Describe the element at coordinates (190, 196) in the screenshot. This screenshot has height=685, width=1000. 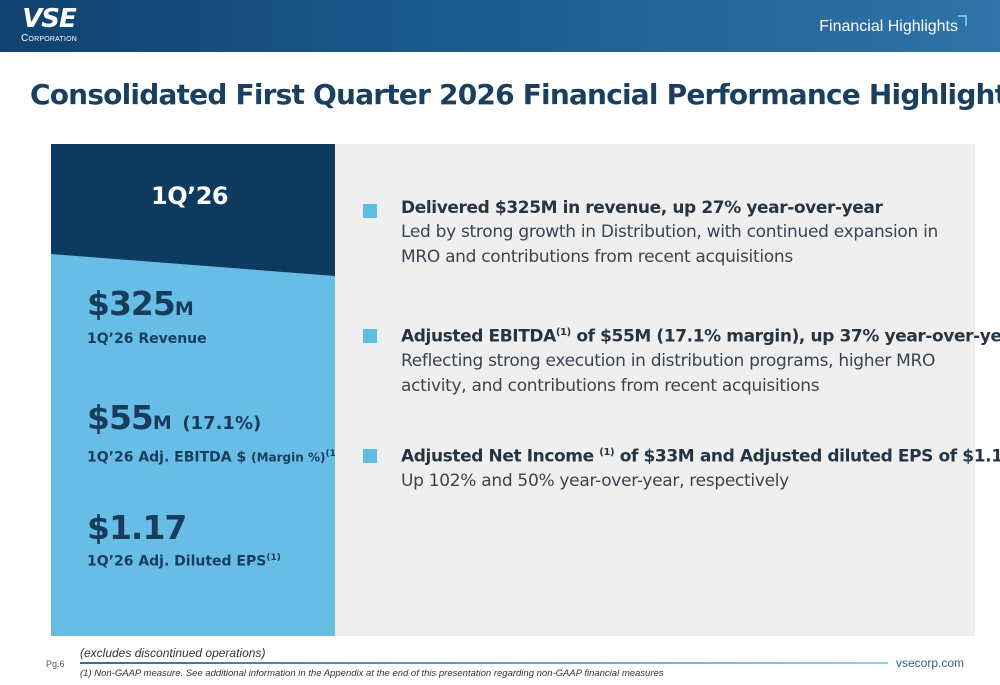
I see `period-label: 1Q’26` at that location.